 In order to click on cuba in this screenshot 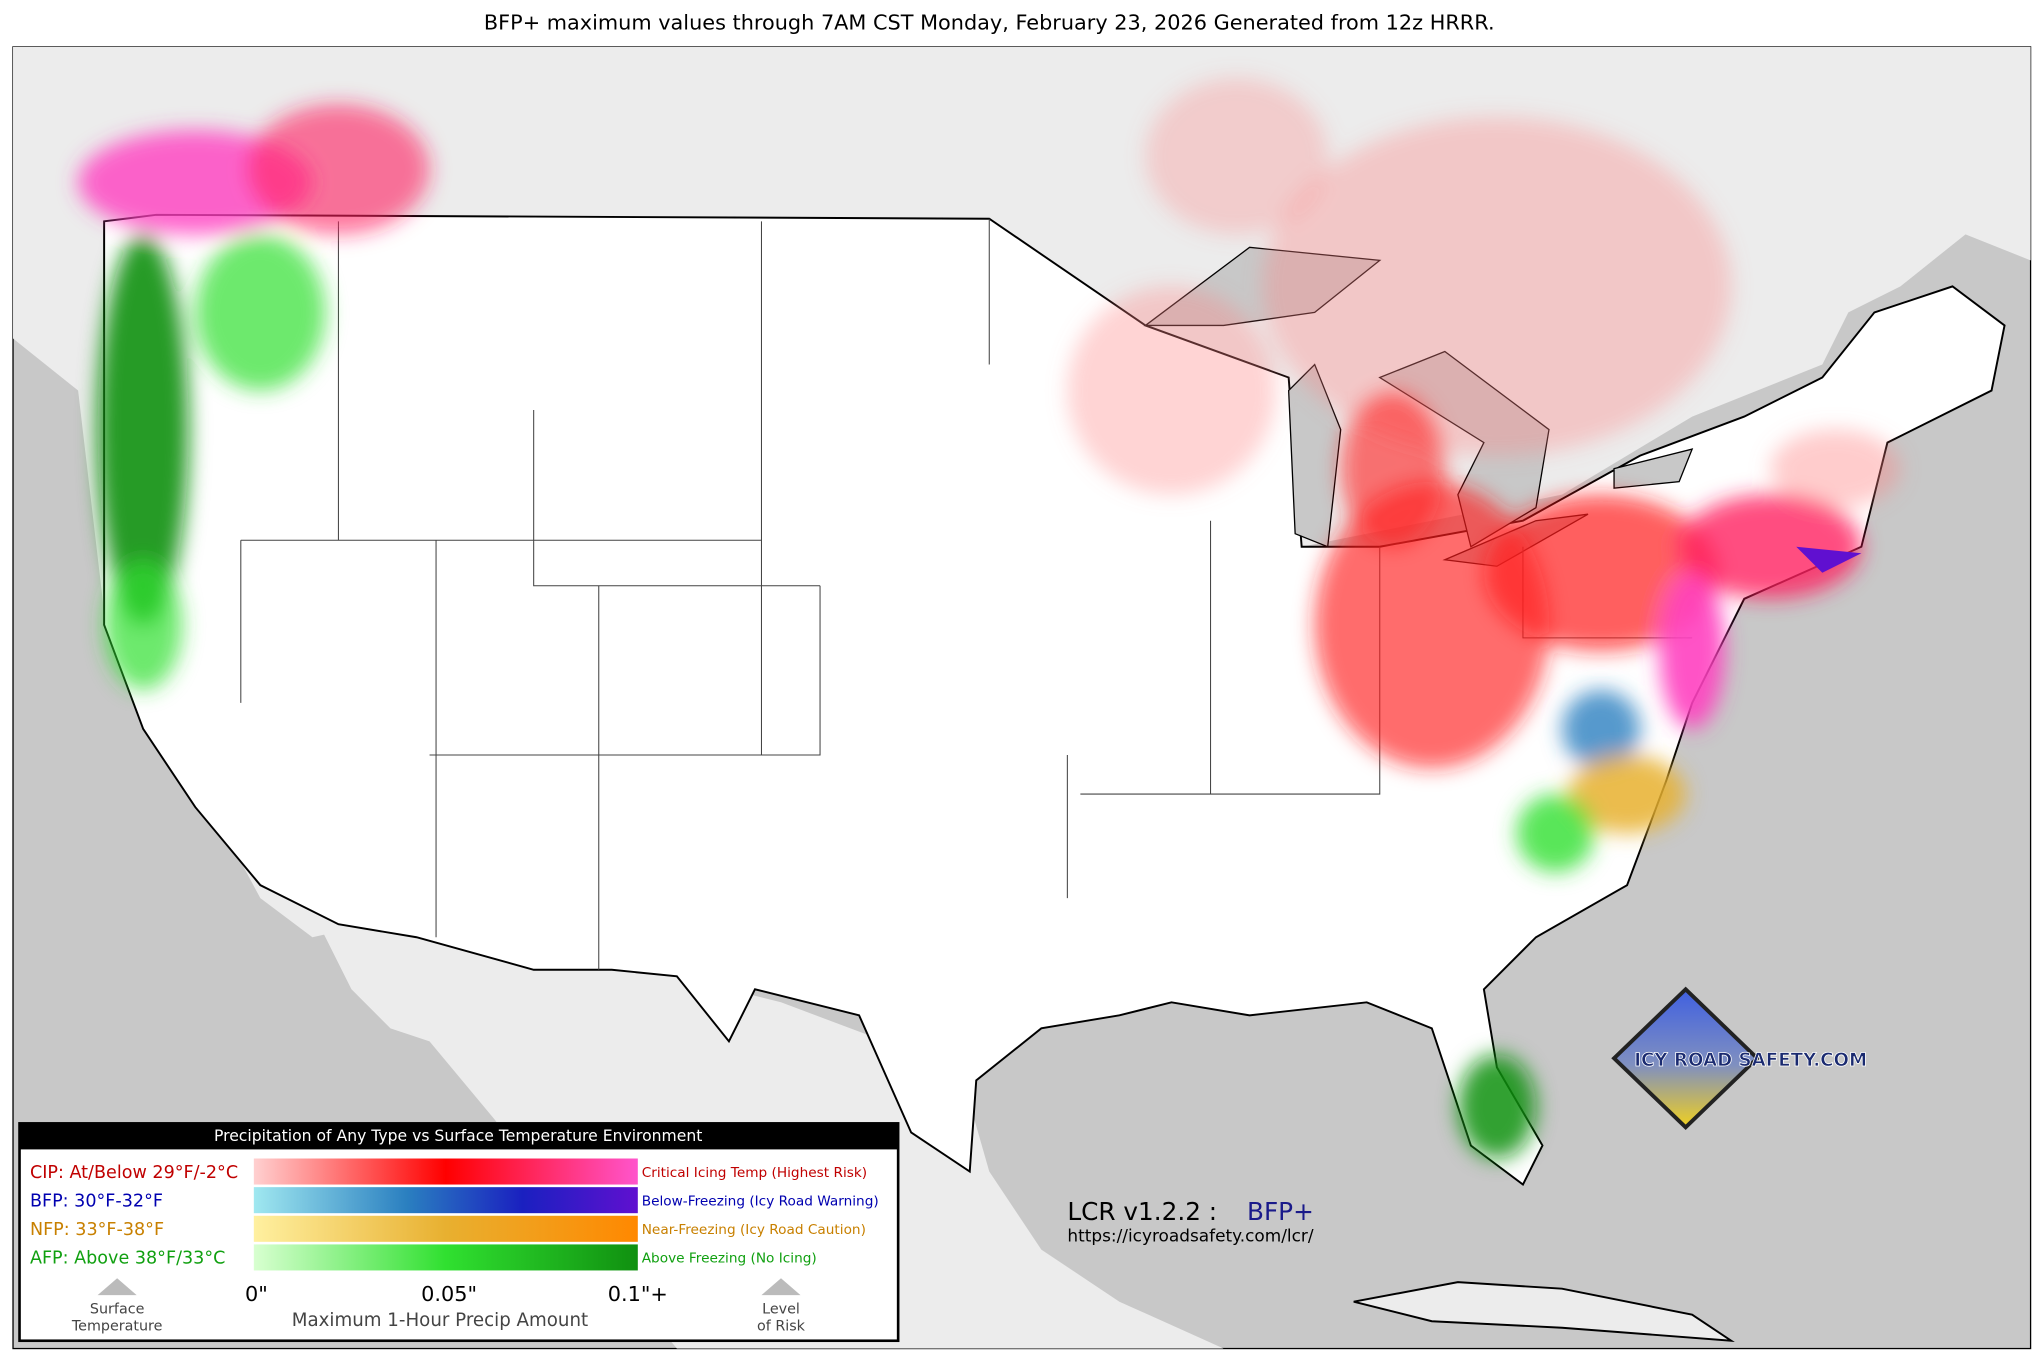, I will do `click(1544, 1312)`.